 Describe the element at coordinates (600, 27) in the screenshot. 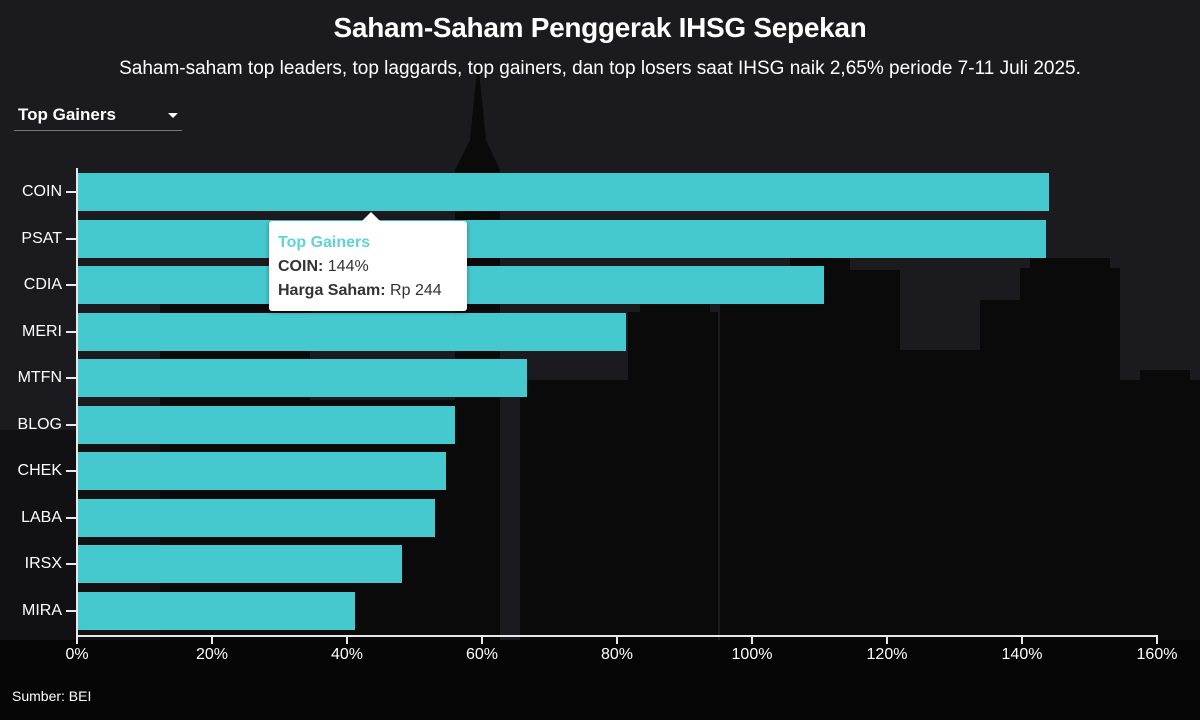

I see `chart-title: Saham-Saham Penggerak IHSG Sepekan` at that location.